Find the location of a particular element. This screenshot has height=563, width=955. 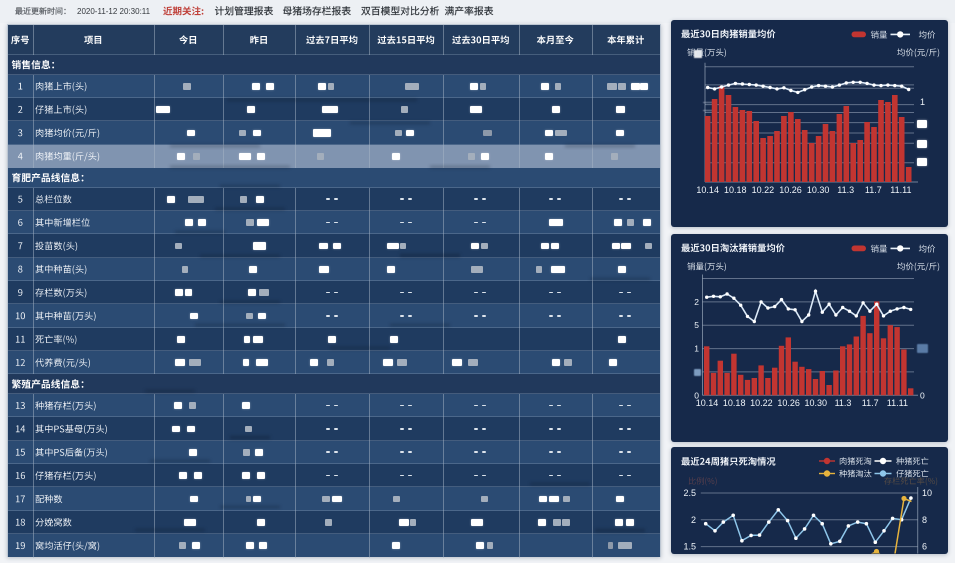

svg-text: 8 is located at coordinates (924, 520).